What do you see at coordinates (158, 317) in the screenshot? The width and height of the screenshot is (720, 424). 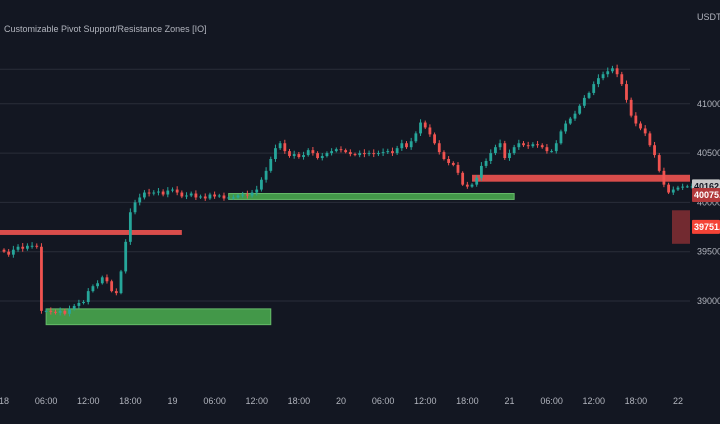 I see `support-zone` at bounding box center [158, 317].